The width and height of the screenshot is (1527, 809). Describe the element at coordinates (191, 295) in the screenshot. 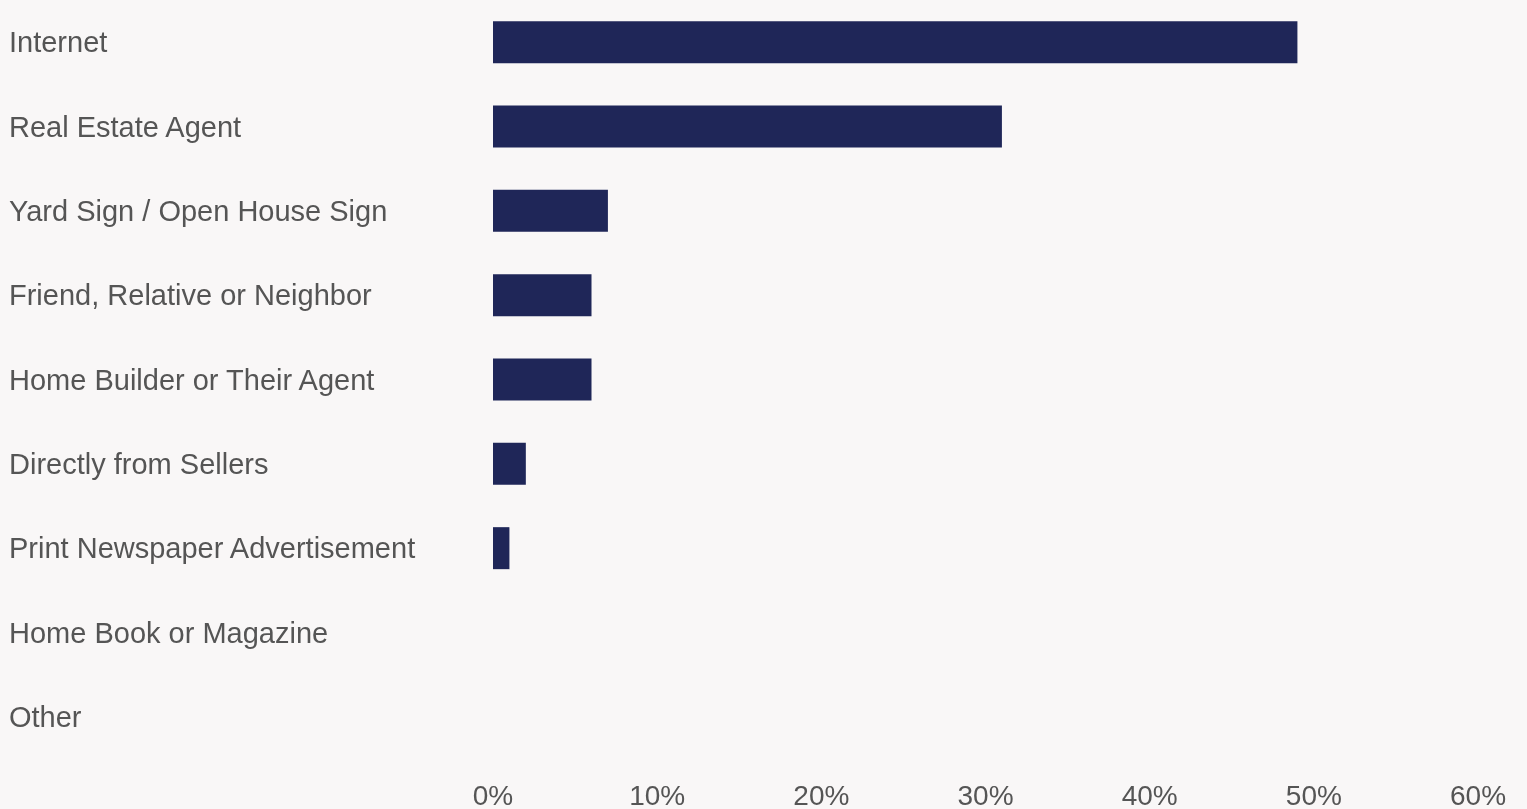

I see `y-tick-label: Friend, Relative or Neighbor` at that location.